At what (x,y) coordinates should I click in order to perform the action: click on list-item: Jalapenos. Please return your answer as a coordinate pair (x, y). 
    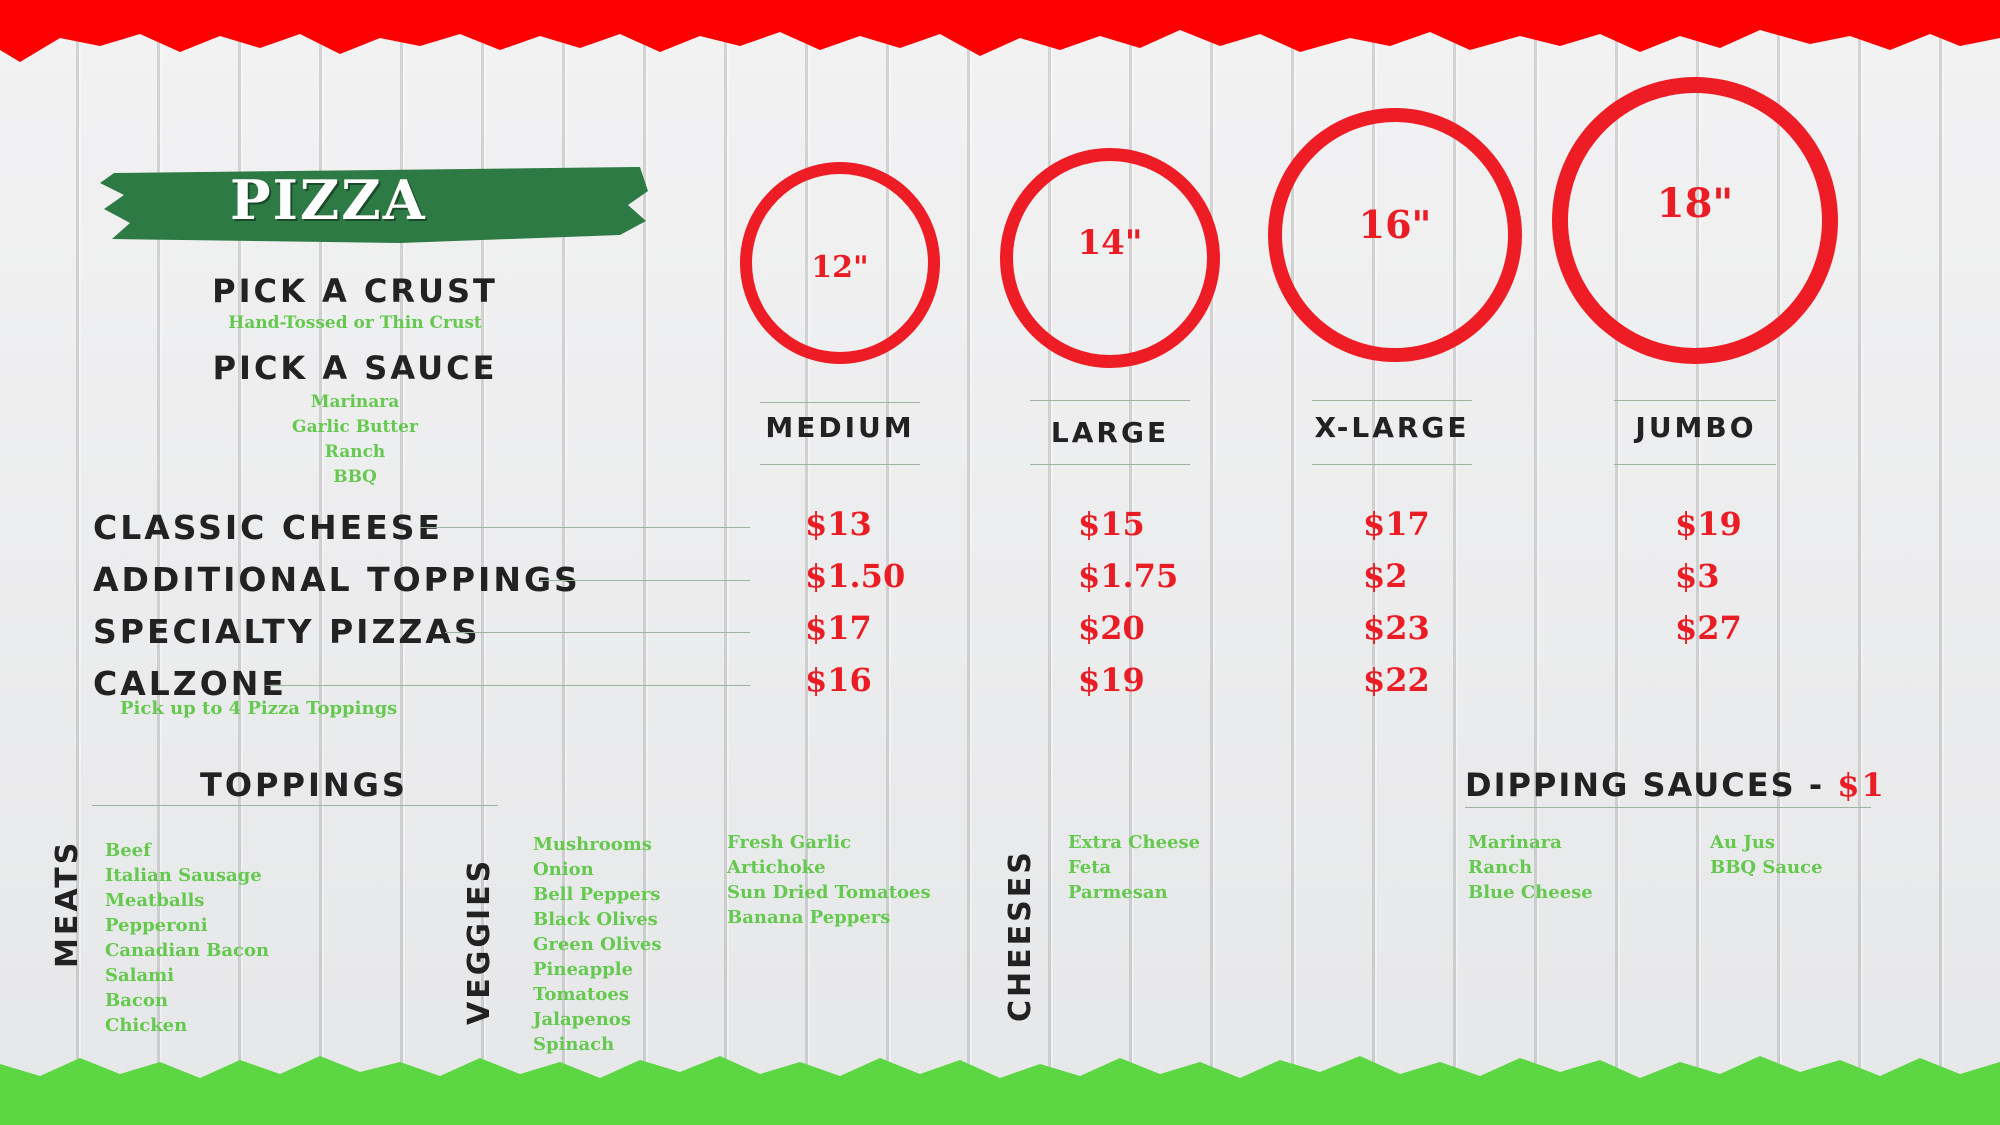
    Looking at the image, I should click on (582, 1019).